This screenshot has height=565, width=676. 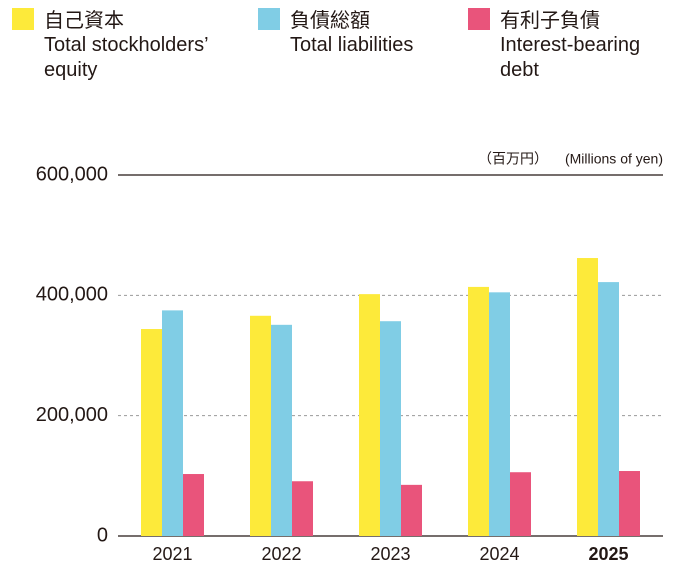 What do you see at coordinates (72, 415) in the screenshot?
I see `y-tick-label: 200,000` at bounding box center [72, 415].